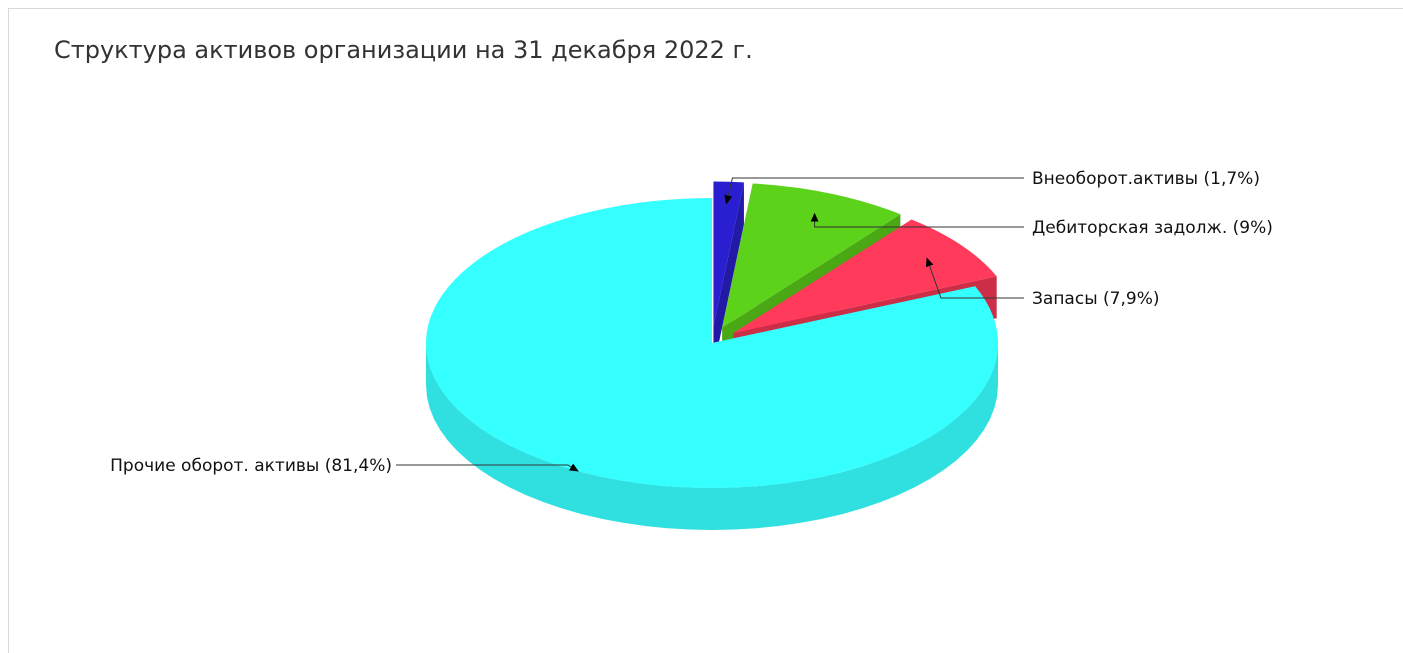 This screenshot has height=653, width=1403. I want to click on slice-label-1: Дебиторская задолж. (9%), so click(1152, 228).